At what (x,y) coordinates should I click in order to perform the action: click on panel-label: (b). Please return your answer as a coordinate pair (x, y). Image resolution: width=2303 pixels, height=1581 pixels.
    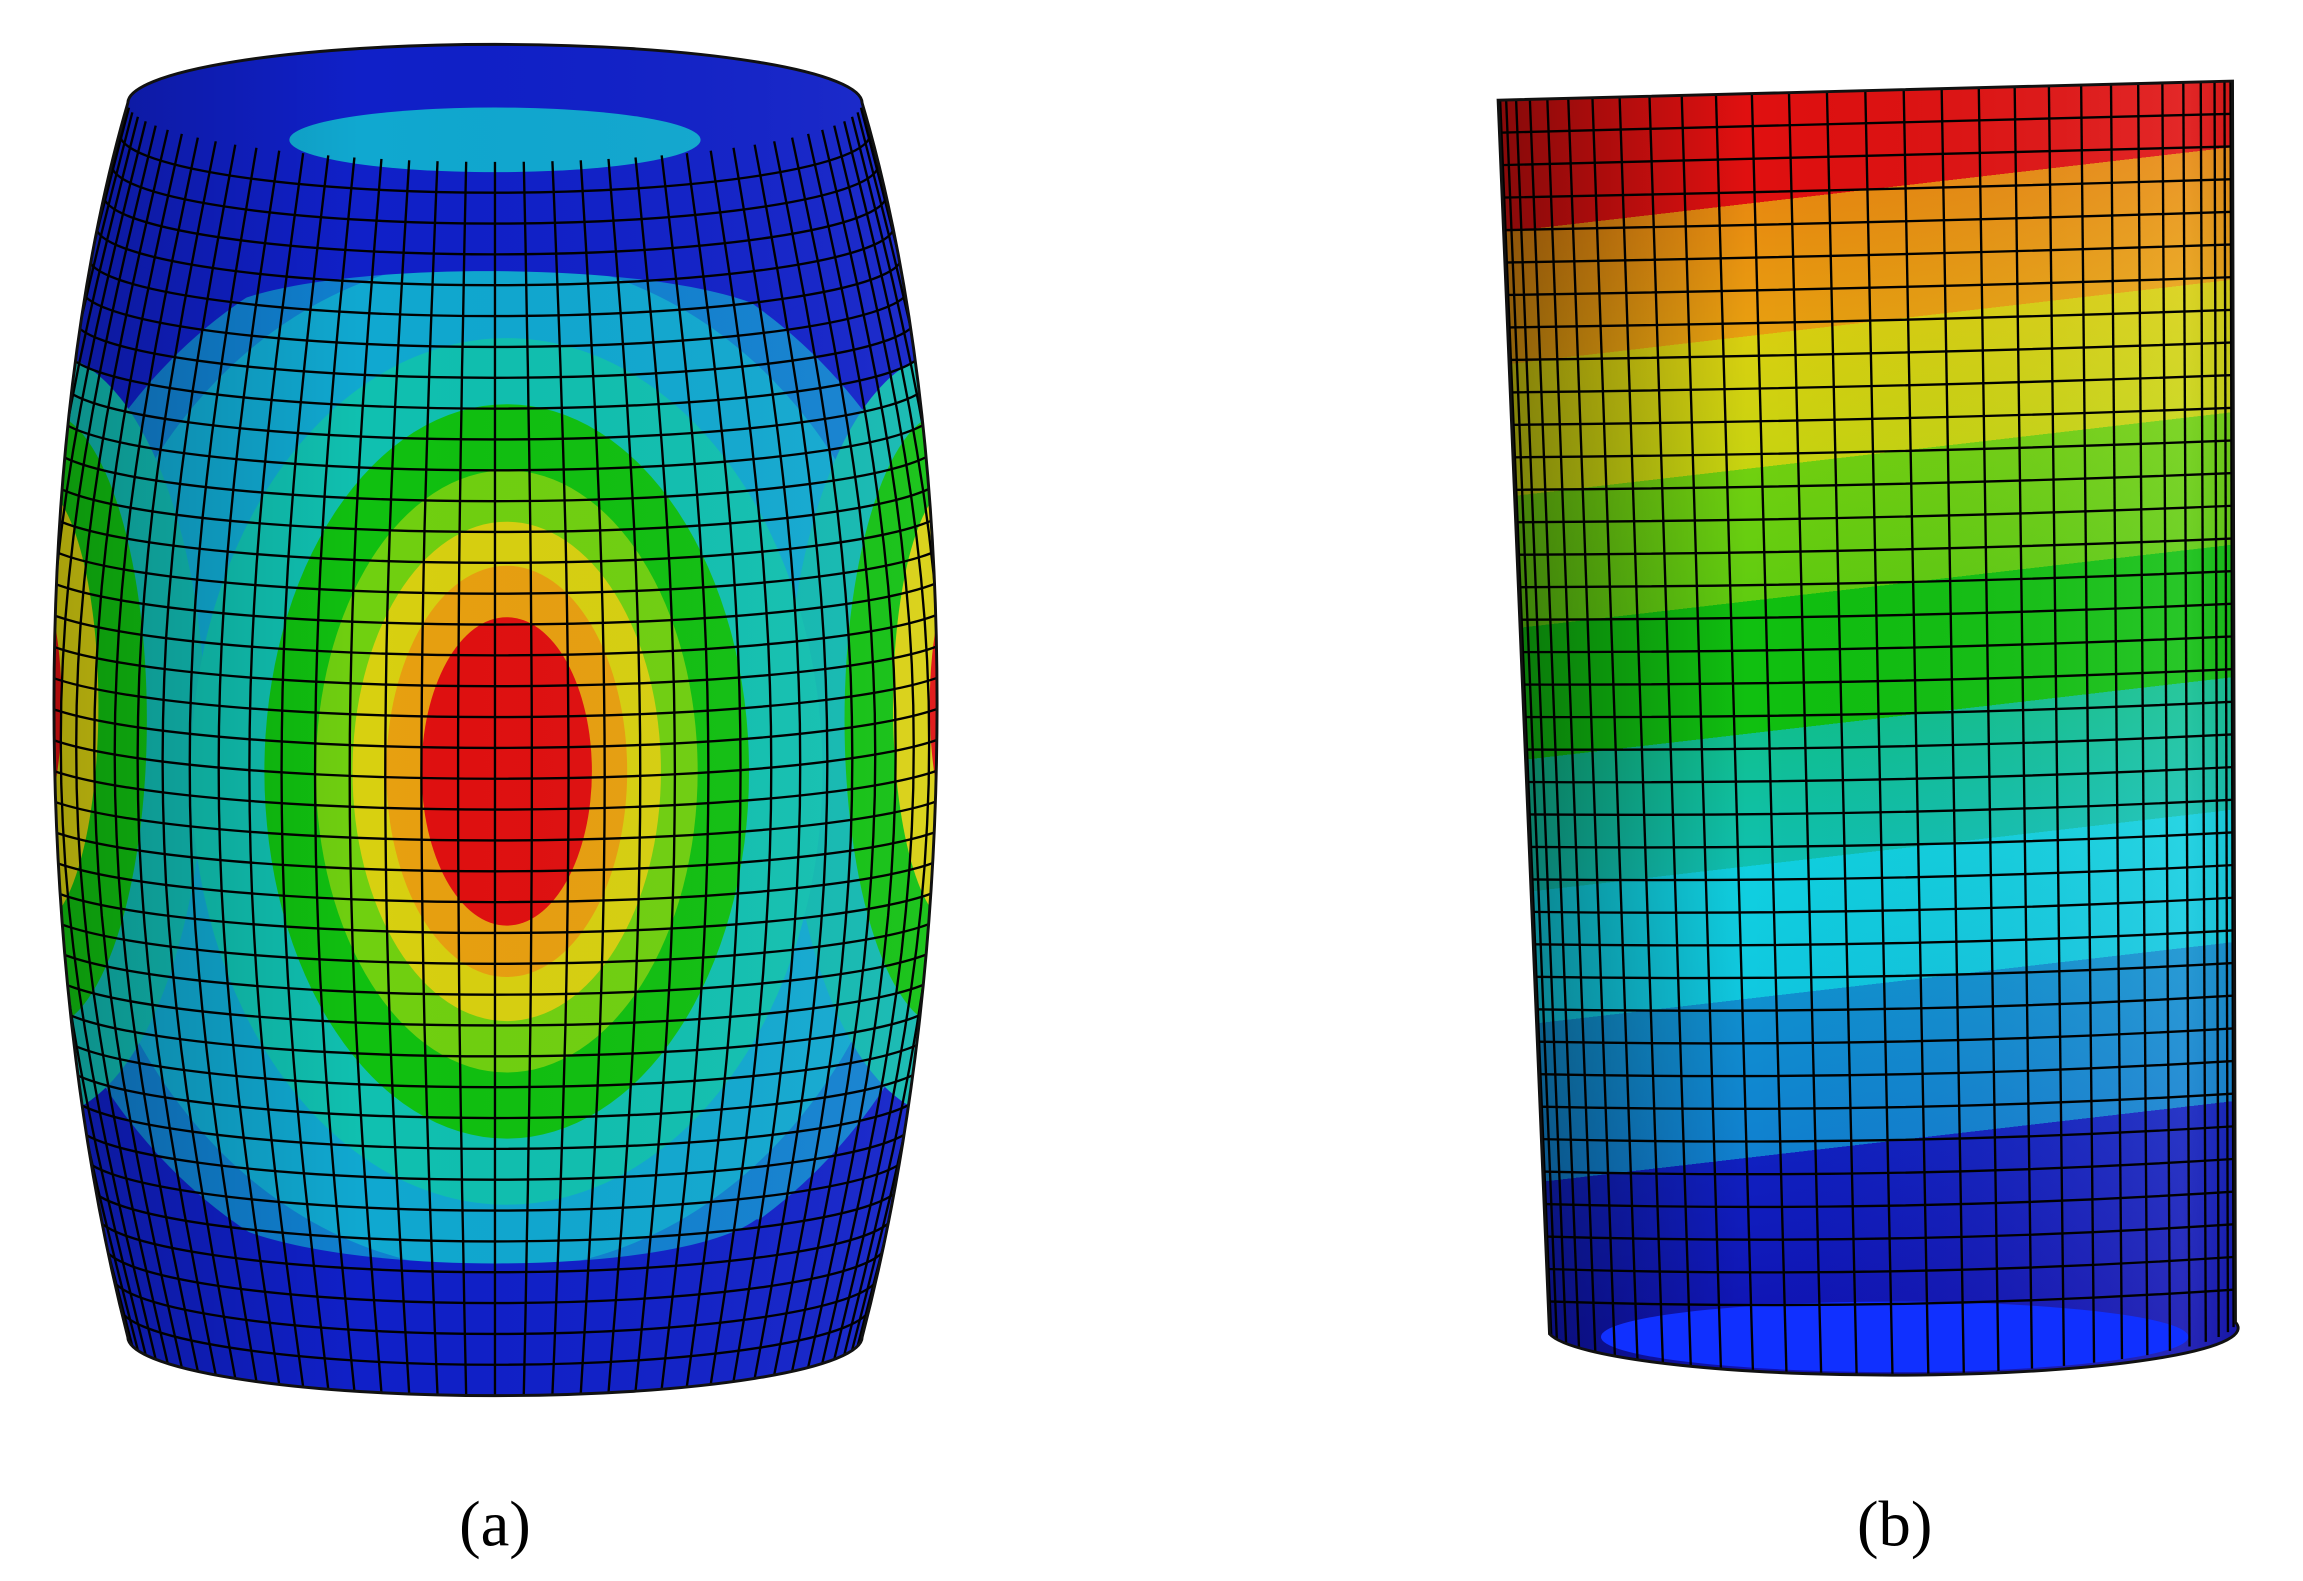
    Looking at the image, I should click on (1894, 1523).